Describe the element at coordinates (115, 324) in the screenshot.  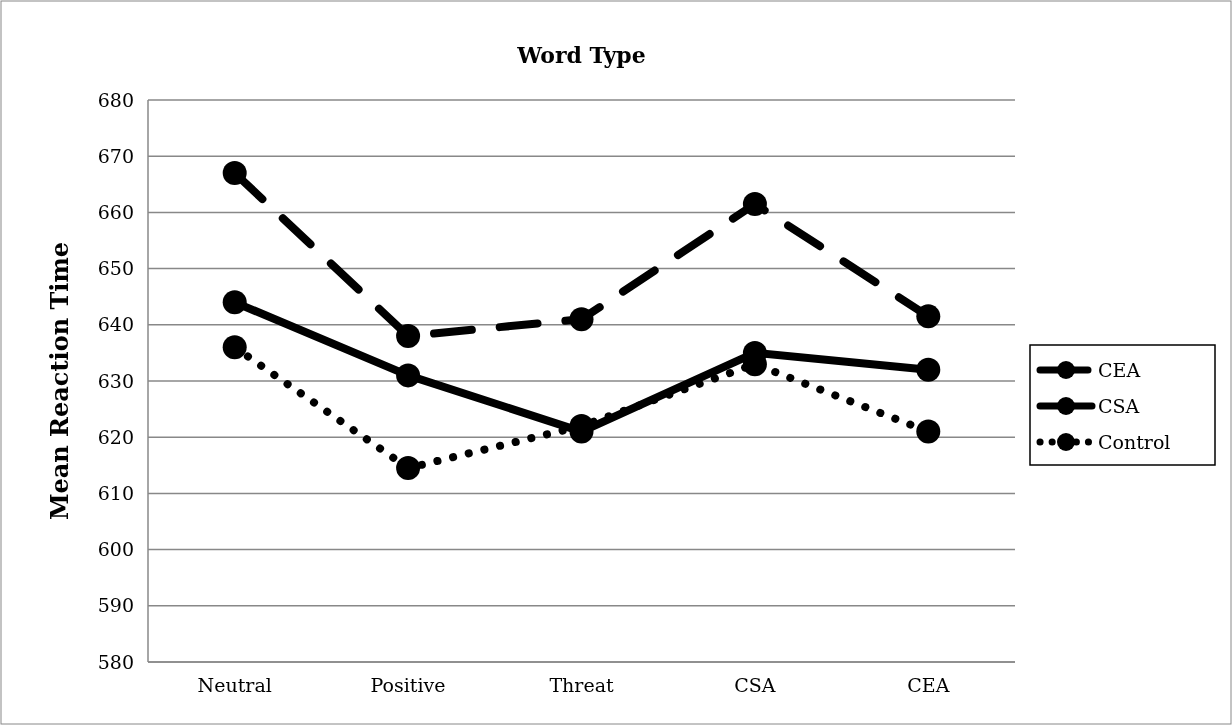
I see `y-tick-label: 640` at that location.